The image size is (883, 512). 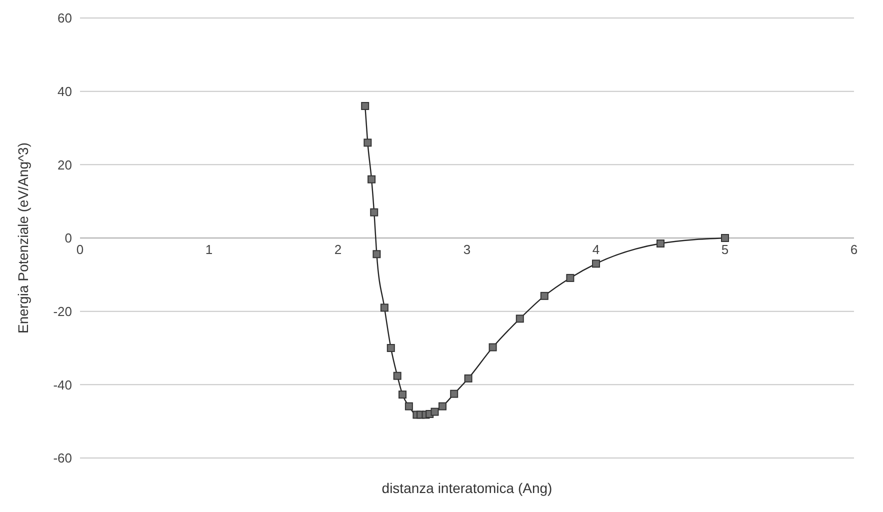 I want to click on x-tick-label: 1, so click(x=209, y=249).